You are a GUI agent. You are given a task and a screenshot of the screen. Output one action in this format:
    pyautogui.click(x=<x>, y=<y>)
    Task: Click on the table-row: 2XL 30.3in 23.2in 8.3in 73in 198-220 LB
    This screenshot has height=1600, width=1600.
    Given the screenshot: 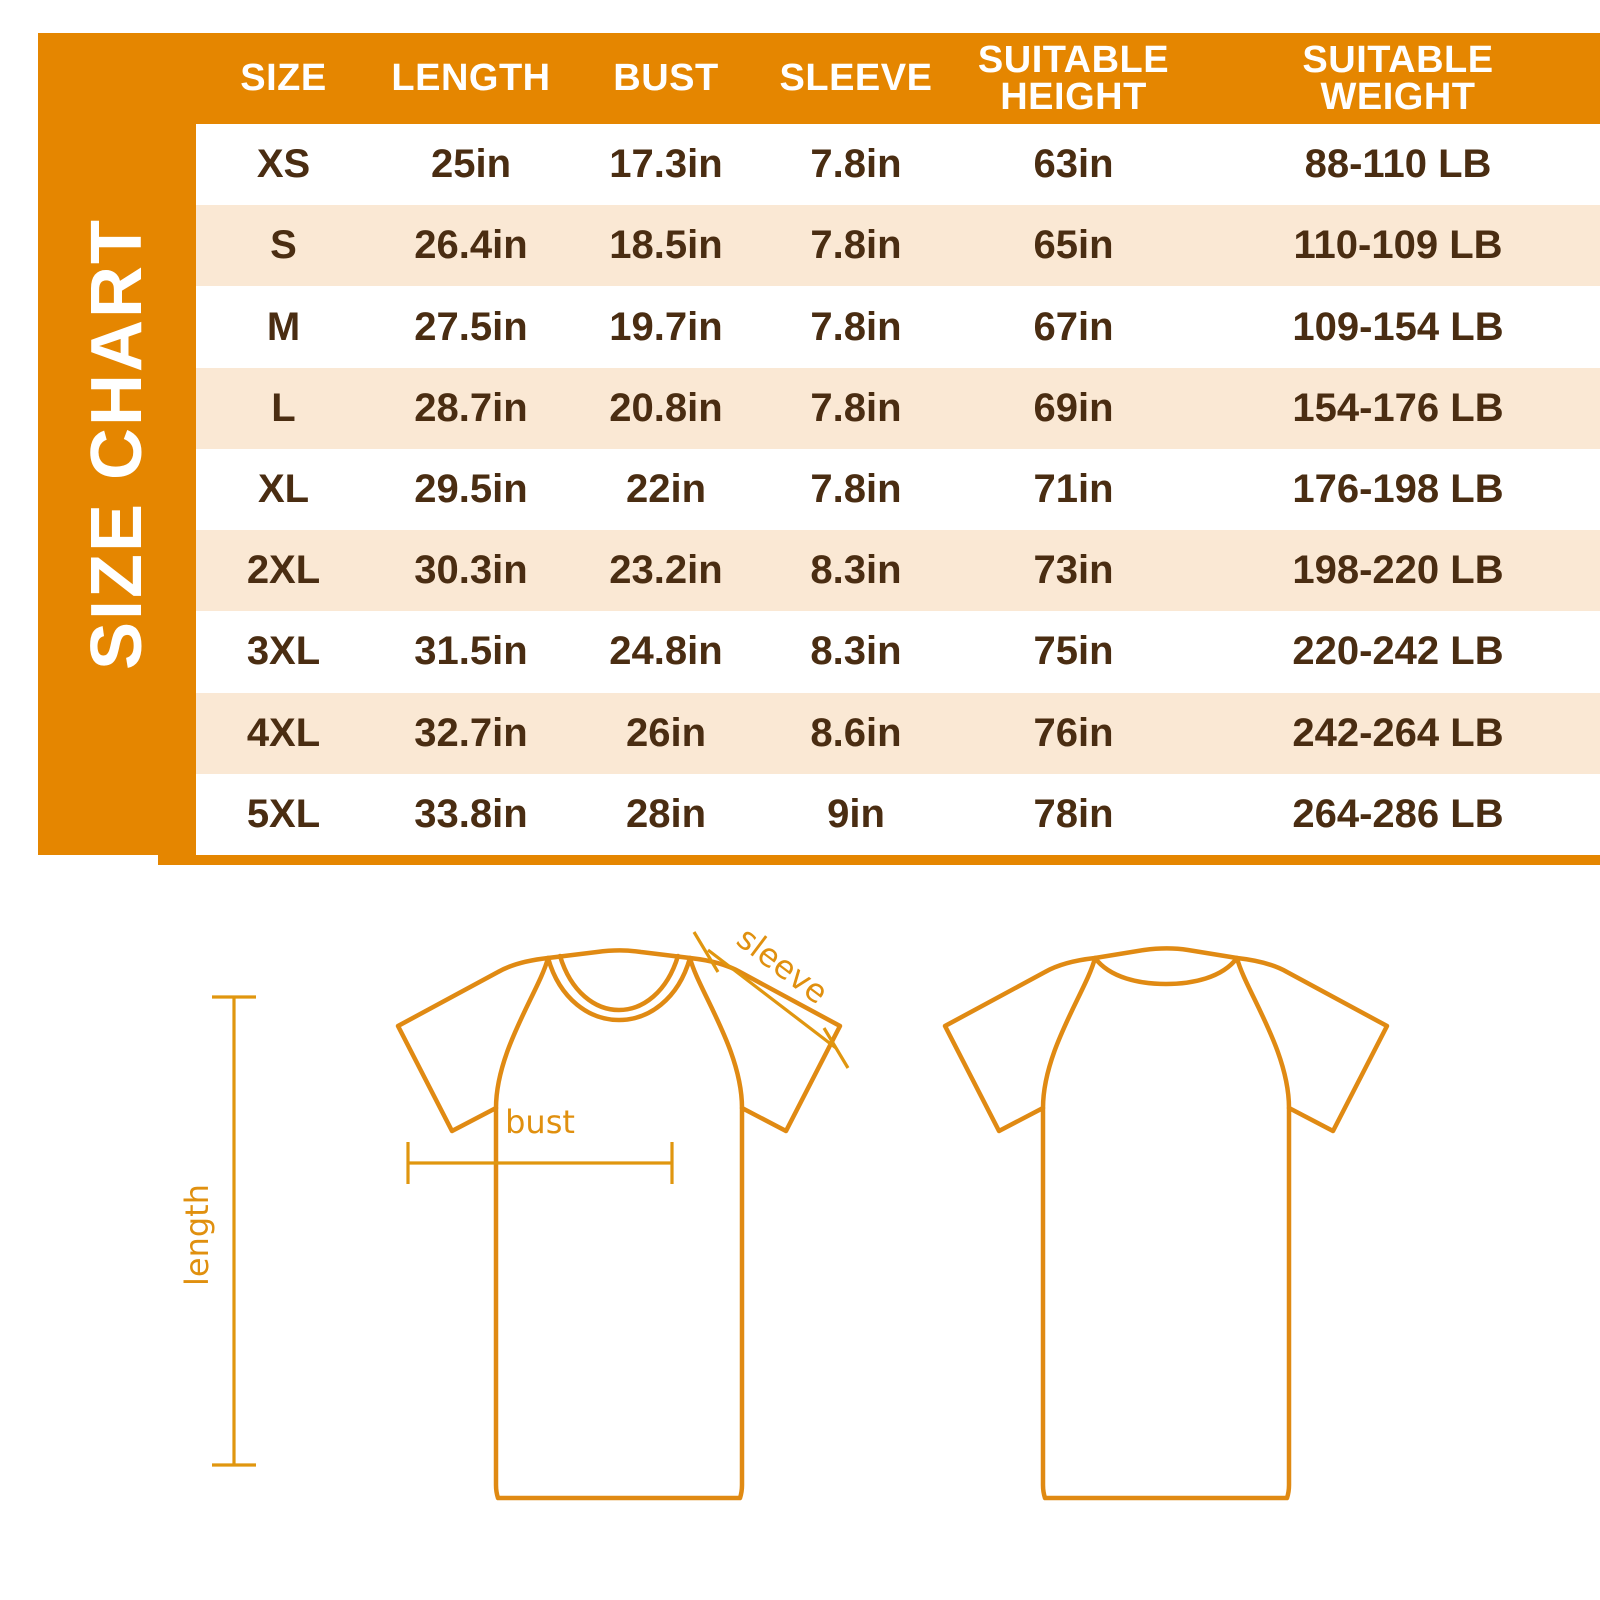 What is the action you would take?
    pyautogui.click(x=898, y=571)
    